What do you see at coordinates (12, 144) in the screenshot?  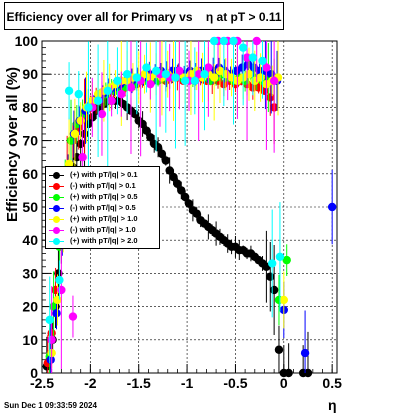 I see `y-axis-label: Efficiency over all (%)` at bounding box center [12, 144].